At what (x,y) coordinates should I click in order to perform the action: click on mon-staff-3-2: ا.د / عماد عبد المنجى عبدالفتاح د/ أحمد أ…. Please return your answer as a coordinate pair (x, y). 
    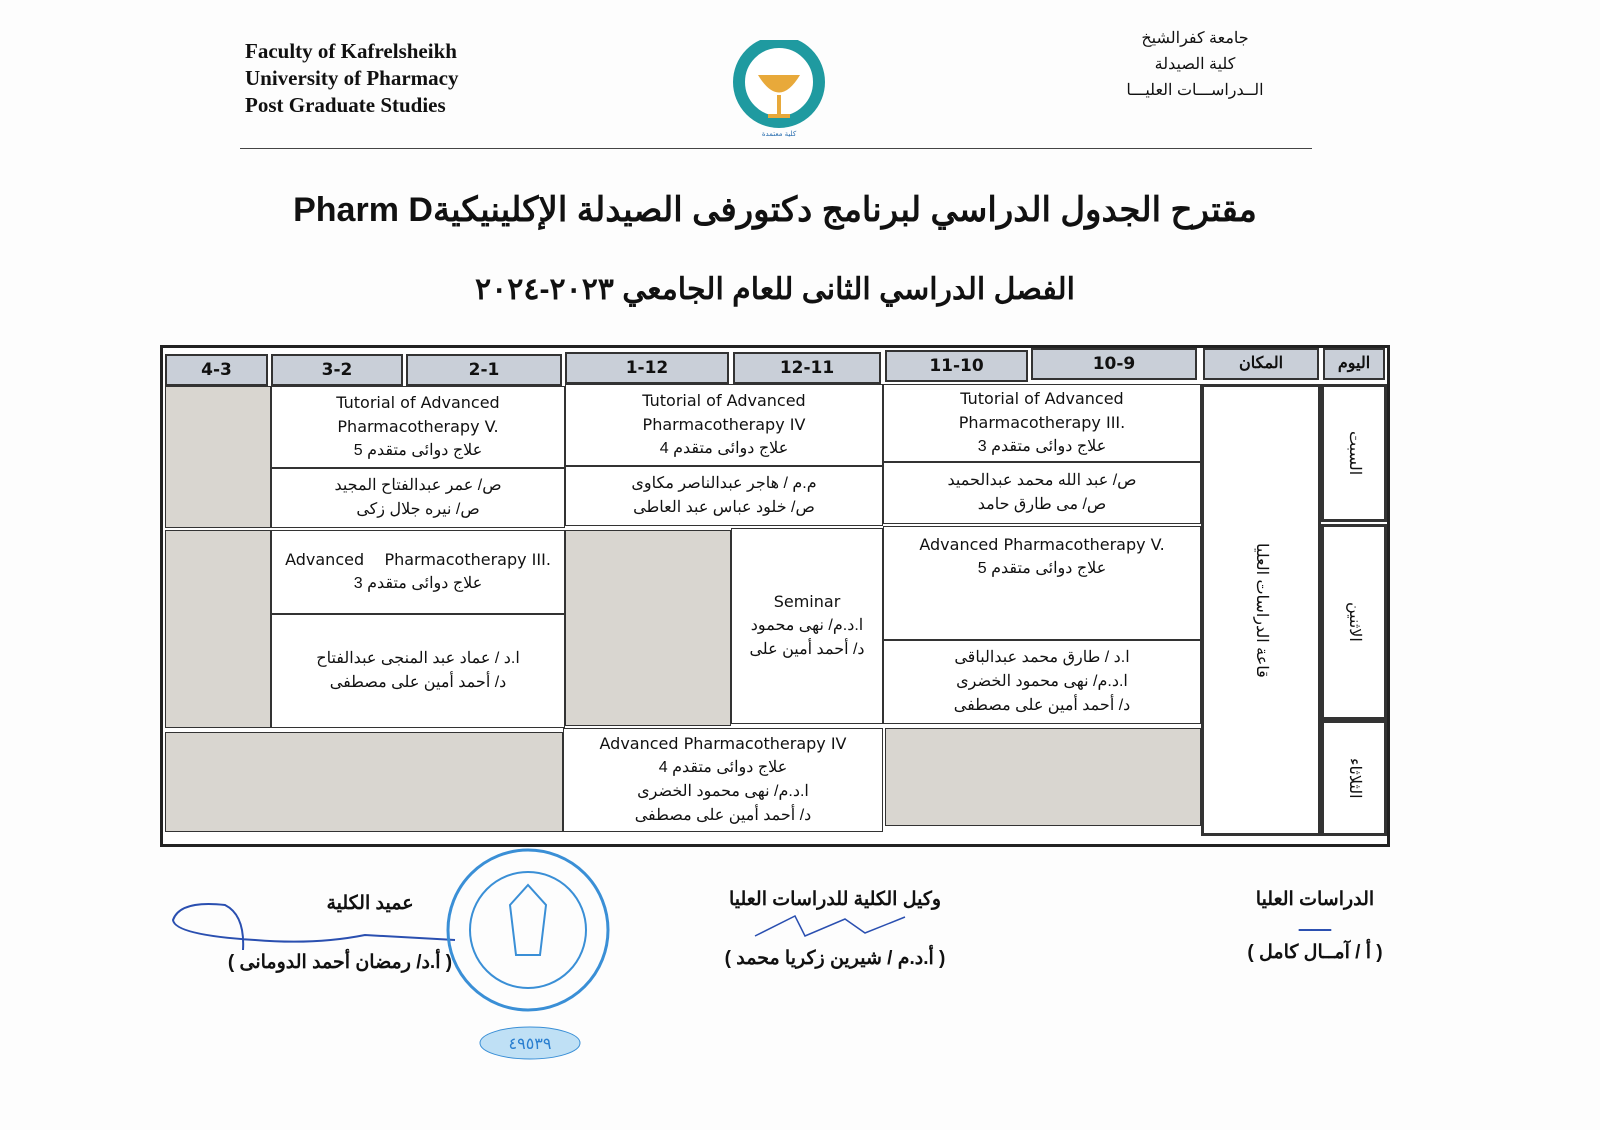
    Looking at the image, I should click on (418, 671).